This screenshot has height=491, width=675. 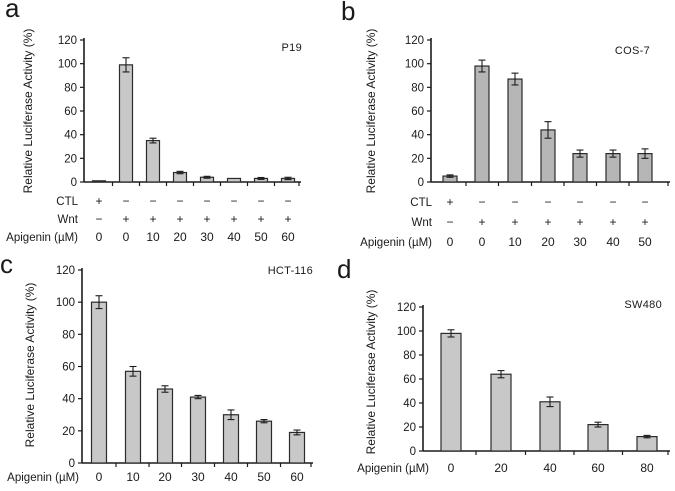 I want to click on cell-line-label-hct116: HCT-116, so click(x=290, y=271).